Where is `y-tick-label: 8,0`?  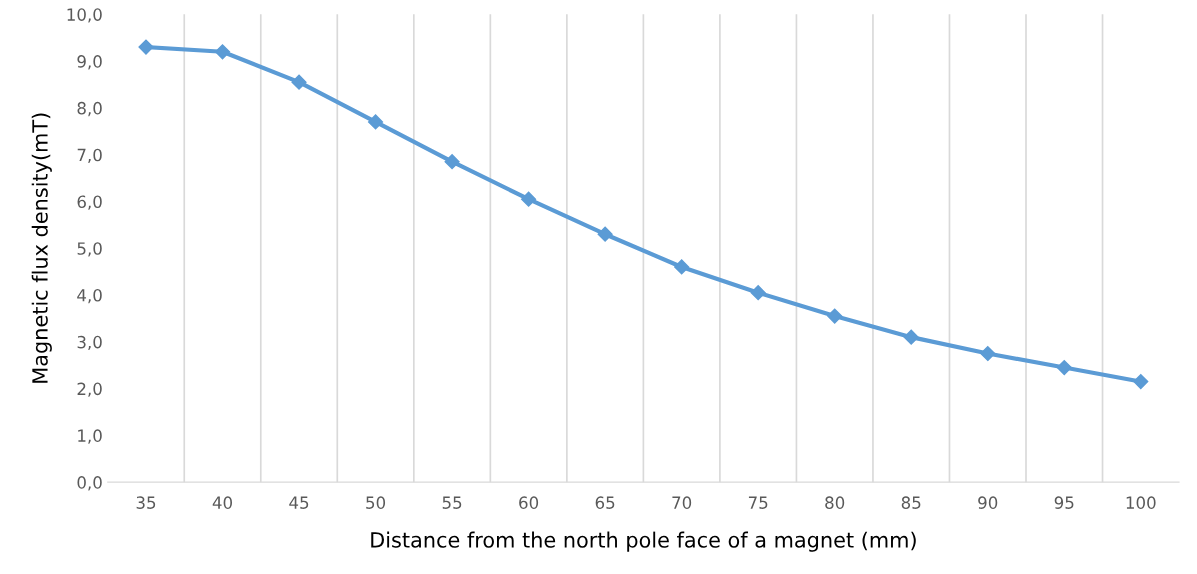
y-tick-label: 8,0 is located at coordinates (89, 109).